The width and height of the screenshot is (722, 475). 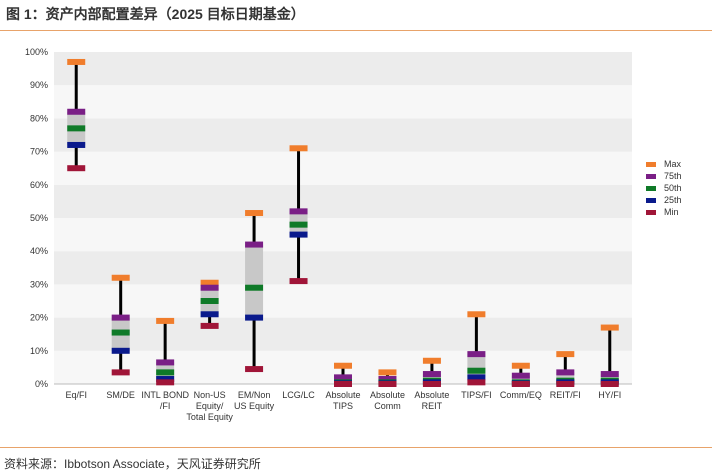 What do you see at coordinates (165, 400) in the screenshot?
I see `category-label: INTL BOND/FI` at bounding box center [165, 400].